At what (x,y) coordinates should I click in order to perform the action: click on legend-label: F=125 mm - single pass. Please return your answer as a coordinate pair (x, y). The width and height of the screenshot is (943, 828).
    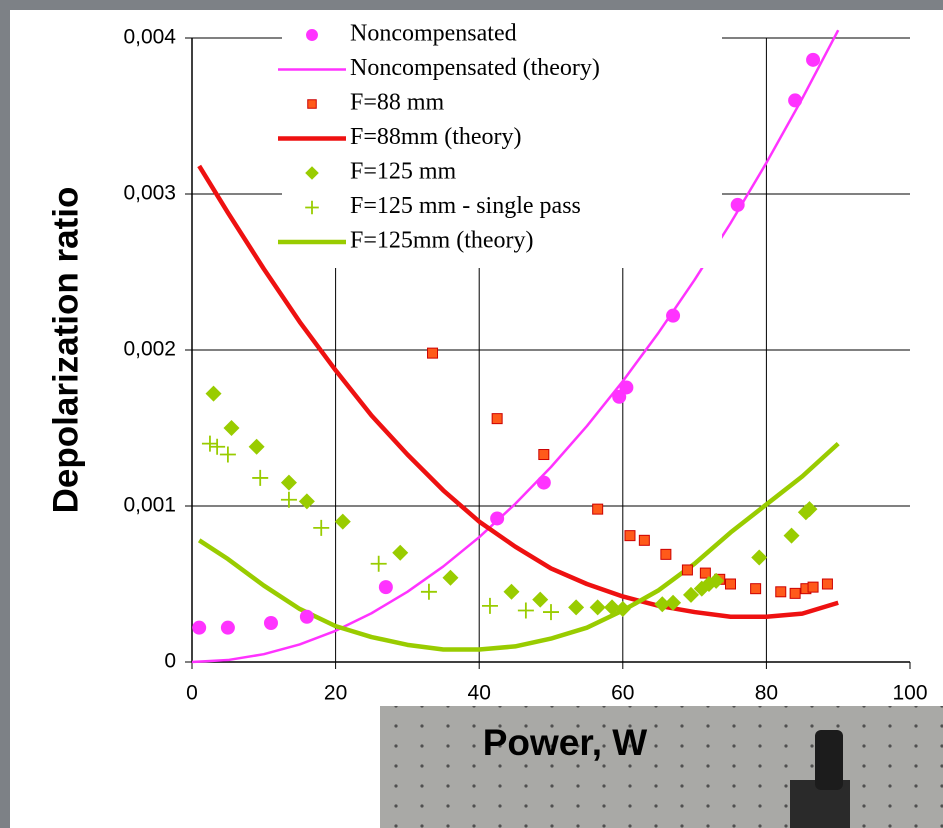
    Looking at the image, I should click on (465, 206).